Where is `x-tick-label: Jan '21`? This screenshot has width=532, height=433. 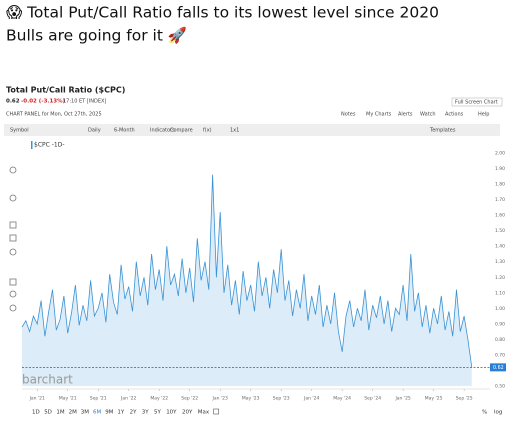 x-tick-label: Jan '21 is located at coordinates (37, 399).